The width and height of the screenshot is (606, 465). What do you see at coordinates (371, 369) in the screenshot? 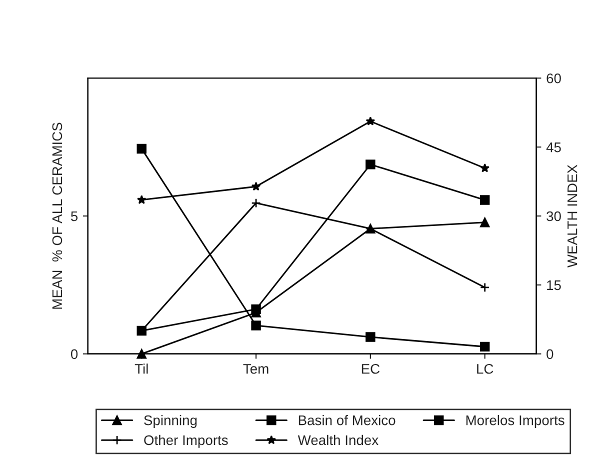
I see `x-tick-label: EC` at bounding box center [371, 369].